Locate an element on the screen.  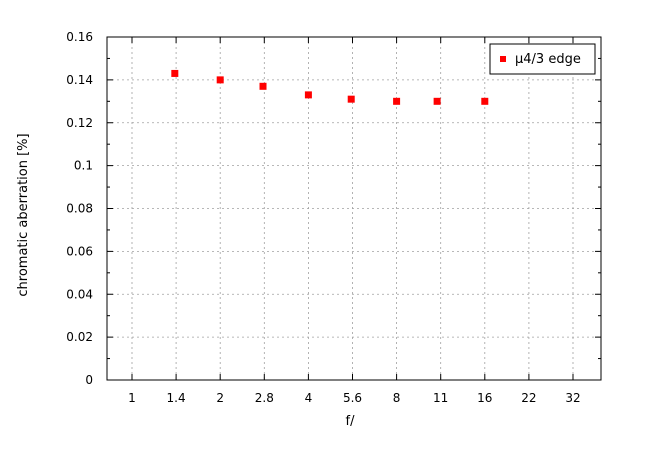
x-tick-label: 11 is located at coordinates (440, 398).